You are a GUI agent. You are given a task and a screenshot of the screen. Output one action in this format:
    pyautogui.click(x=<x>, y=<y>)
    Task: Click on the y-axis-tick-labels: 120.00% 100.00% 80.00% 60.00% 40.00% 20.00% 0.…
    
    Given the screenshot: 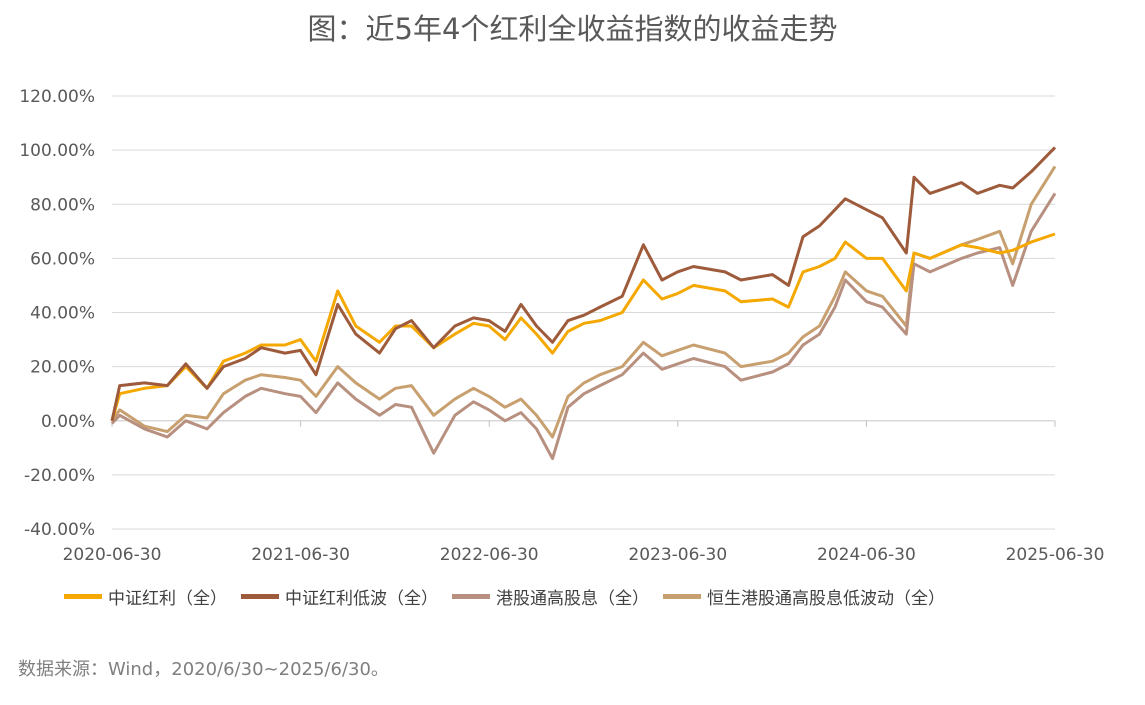 What is the action you would take?
    pyautogui.click(x=57, y=313)
    